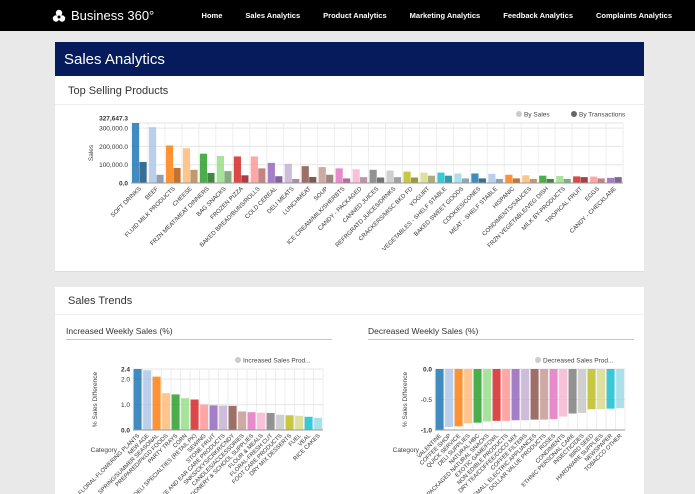  I want to click on nav-marketing-analytics: Marketing Analytics, so click(445, 15).